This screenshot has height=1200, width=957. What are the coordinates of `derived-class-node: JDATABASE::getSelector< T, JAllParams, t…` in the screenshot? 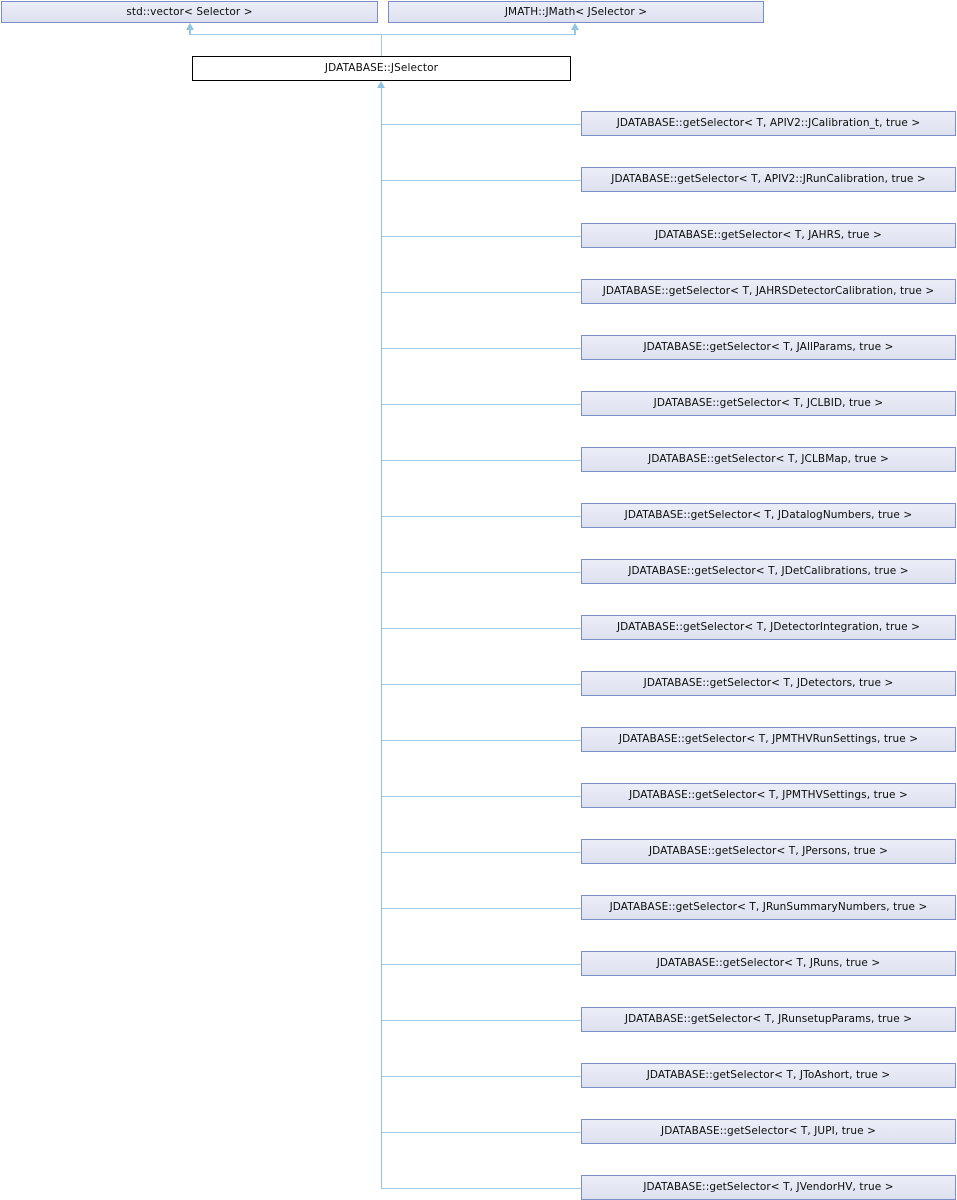 It's located at (768, 347).